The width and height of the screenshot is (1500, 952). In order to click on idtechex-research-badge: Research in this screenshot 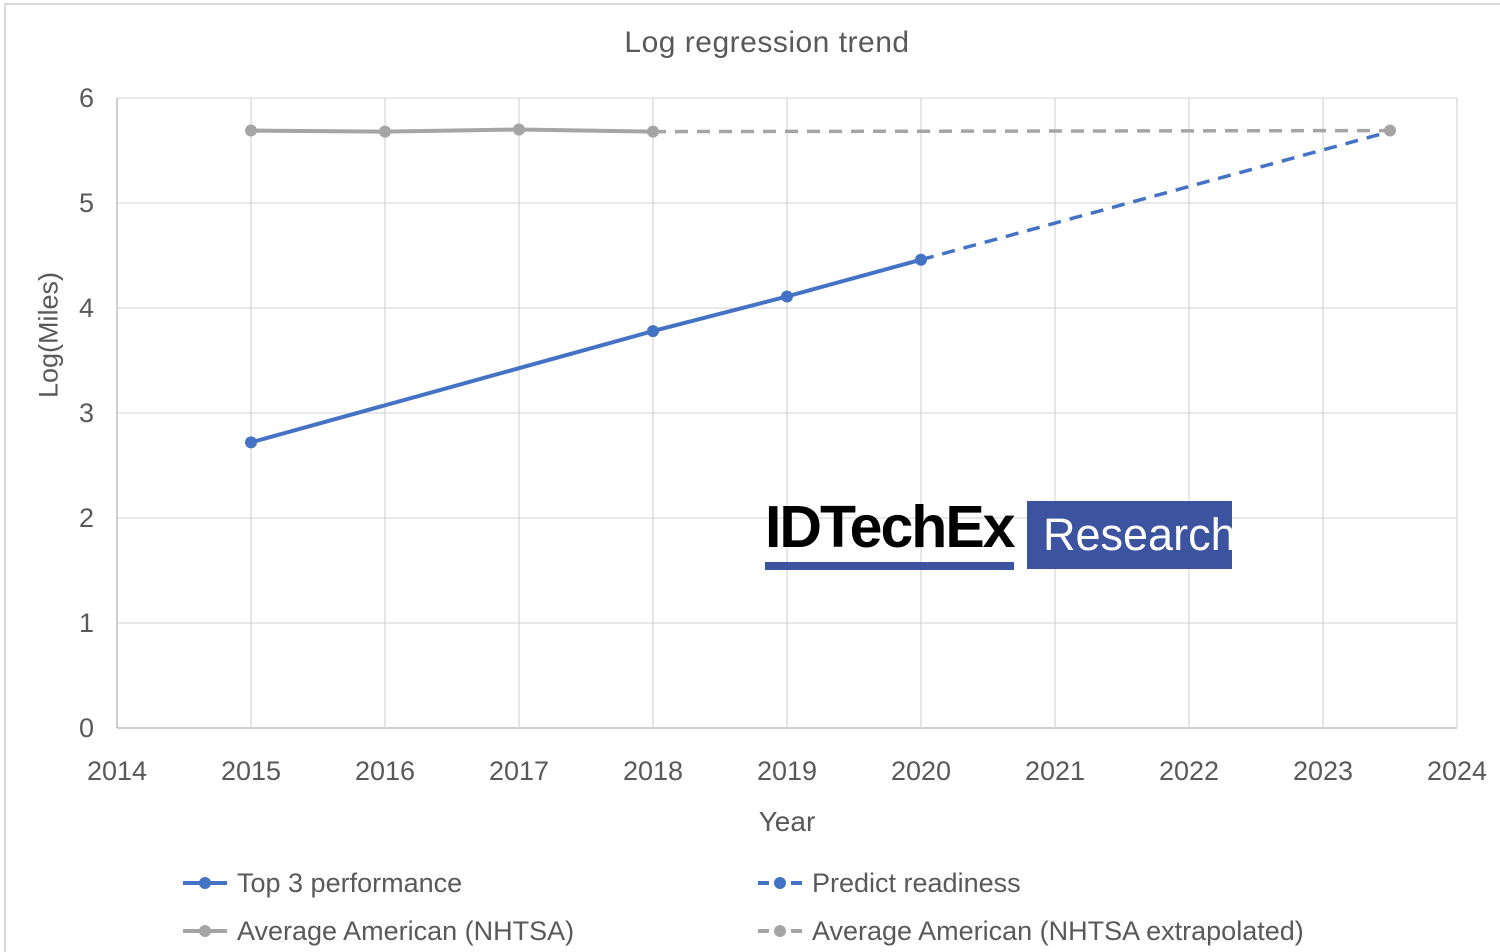, I will do `click(1131, 535)`.